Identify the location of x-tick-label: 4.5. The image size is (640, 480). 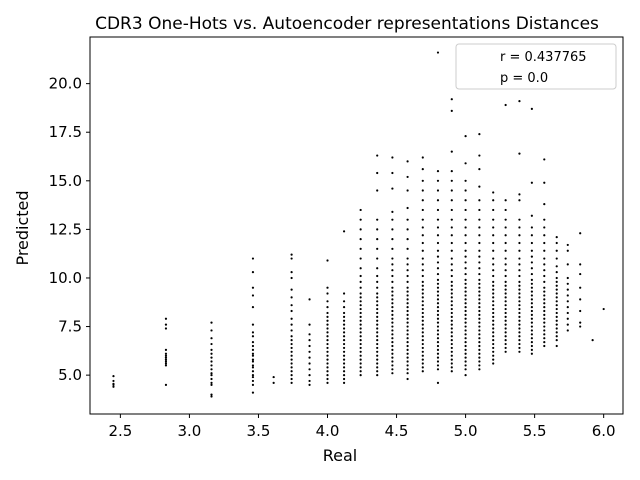
(397, 431).